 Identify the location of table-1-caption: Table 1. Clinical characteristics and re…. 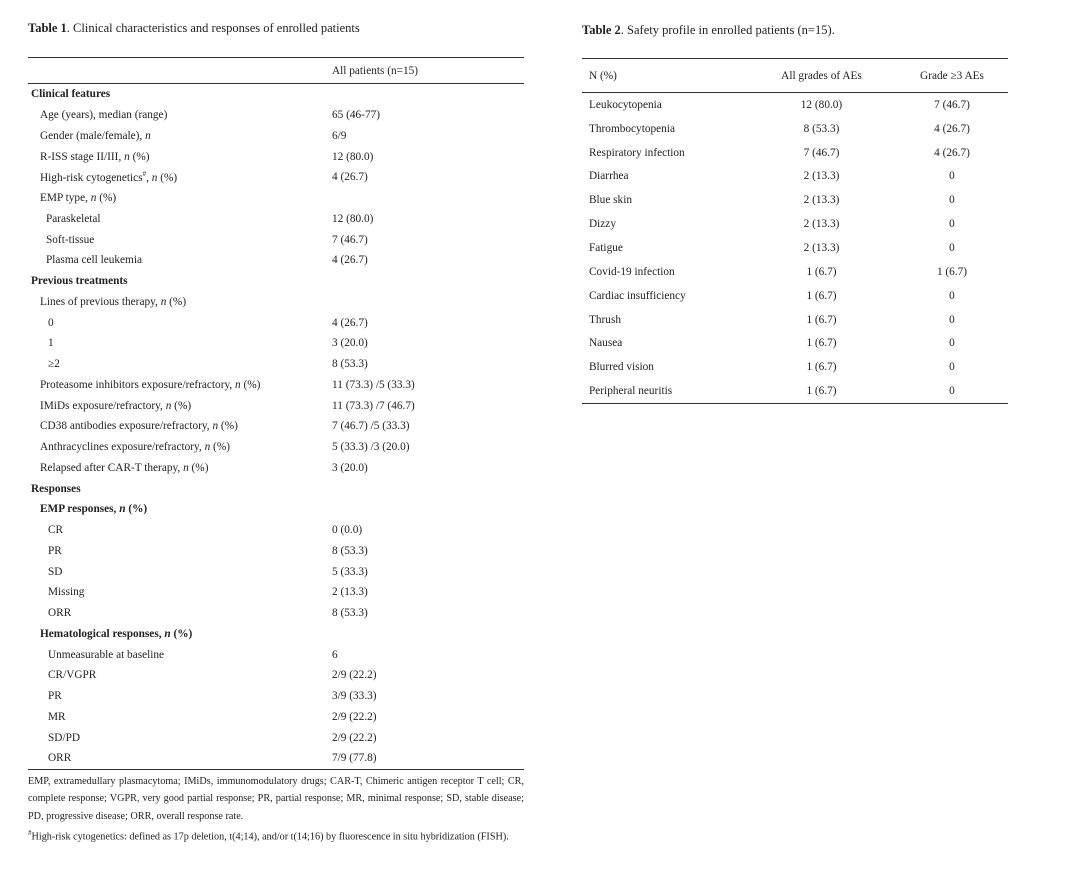
(276, 28).